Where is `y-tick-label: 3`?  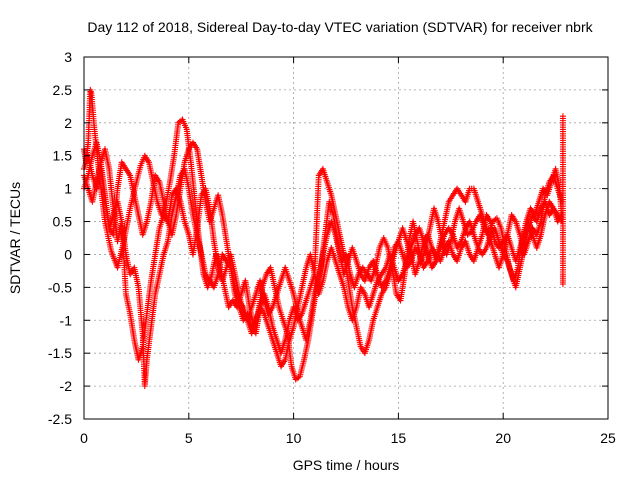
y-tick-label: 3 is located at coordinates (68, 57).